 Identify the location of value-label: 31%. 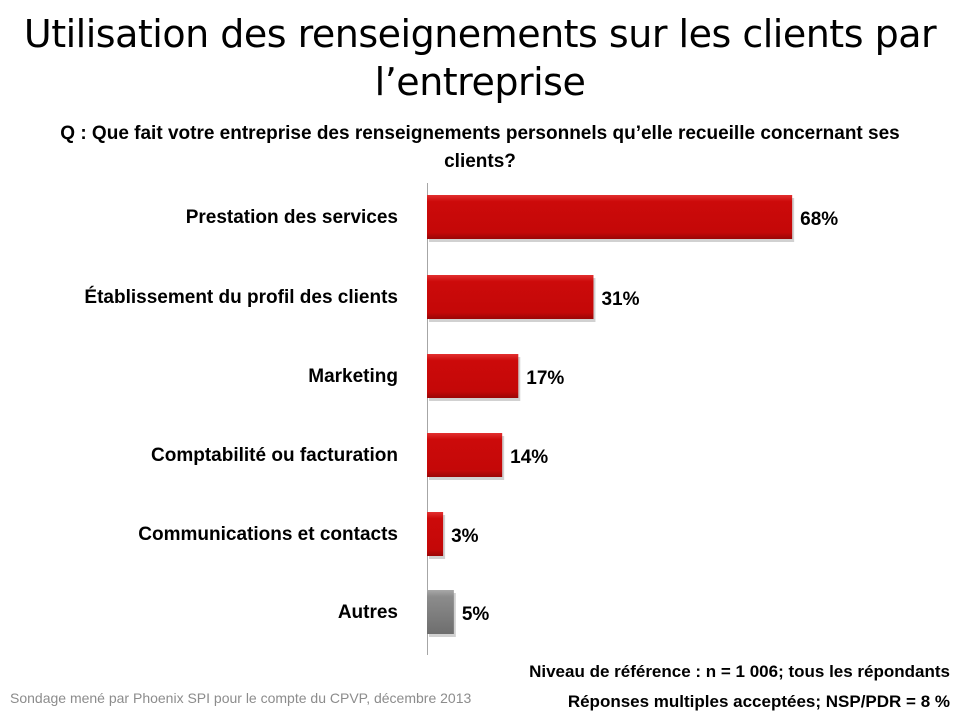
(620, 299).